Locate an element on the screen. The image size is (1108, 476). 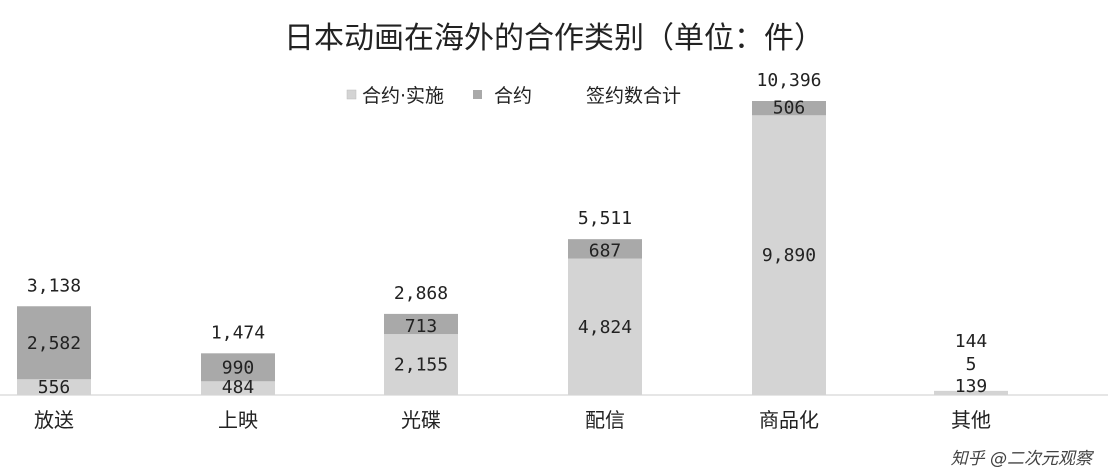
legend-label-contract-implemented: 合约·实施 is located at coordinates (403, 96).